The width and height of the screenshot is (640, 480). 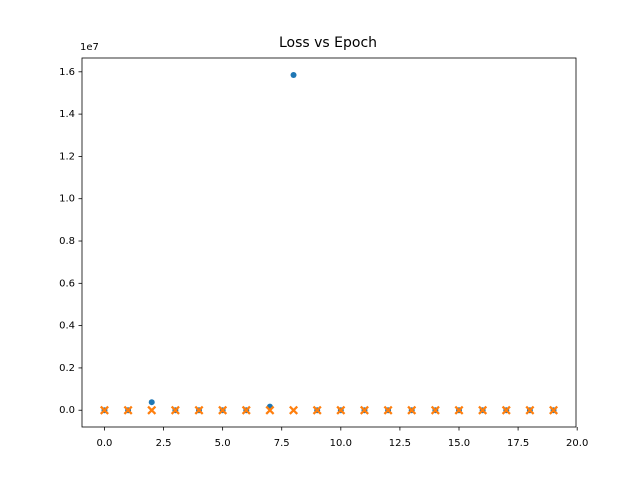 I want to click on x-tick-label: 12.5, so click(x=400, y=443).